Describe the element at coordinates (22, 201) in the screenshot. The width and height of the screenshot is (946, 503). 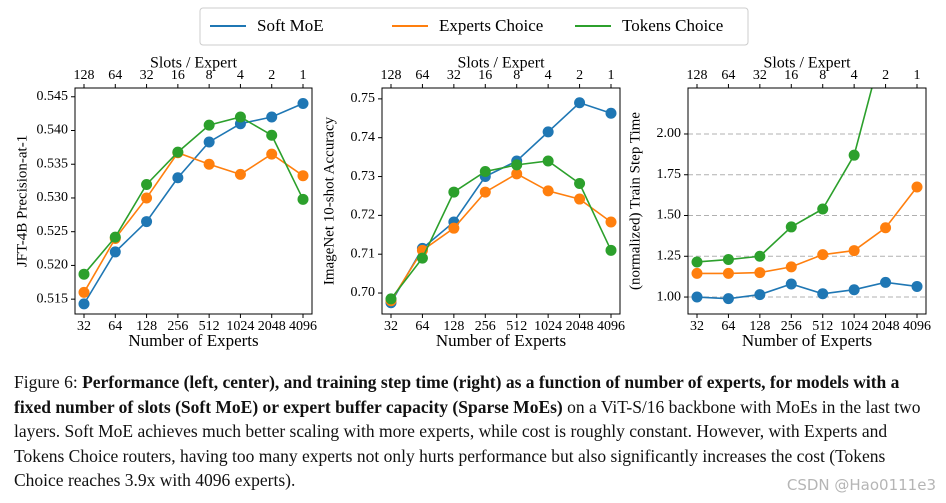
I see `y-axis-label: JFT-4B Precision-at-1` at that location.